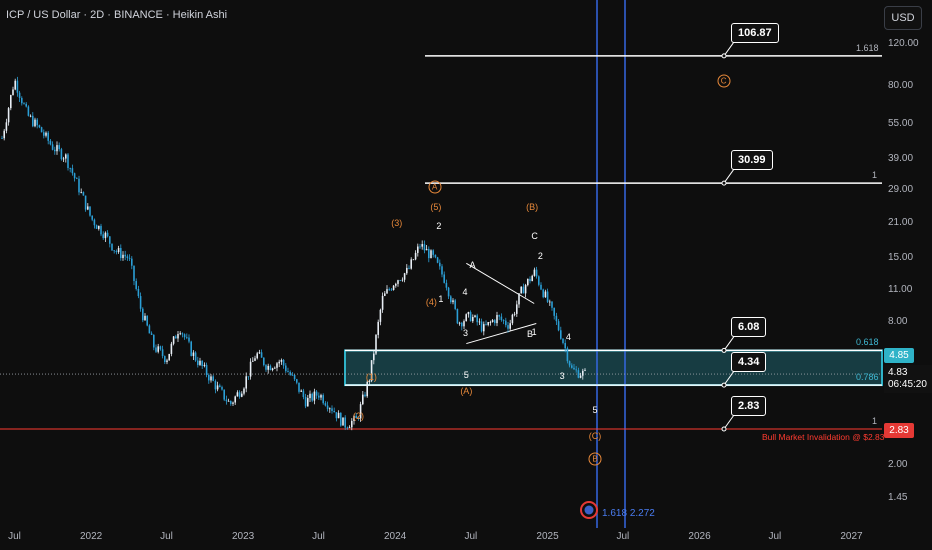 Image resolution: width=932 pixels, height=550 pixels. Describe the element at coordinates (465, 292) in the screenshot. I see `wave-label-9: 4` at that location.